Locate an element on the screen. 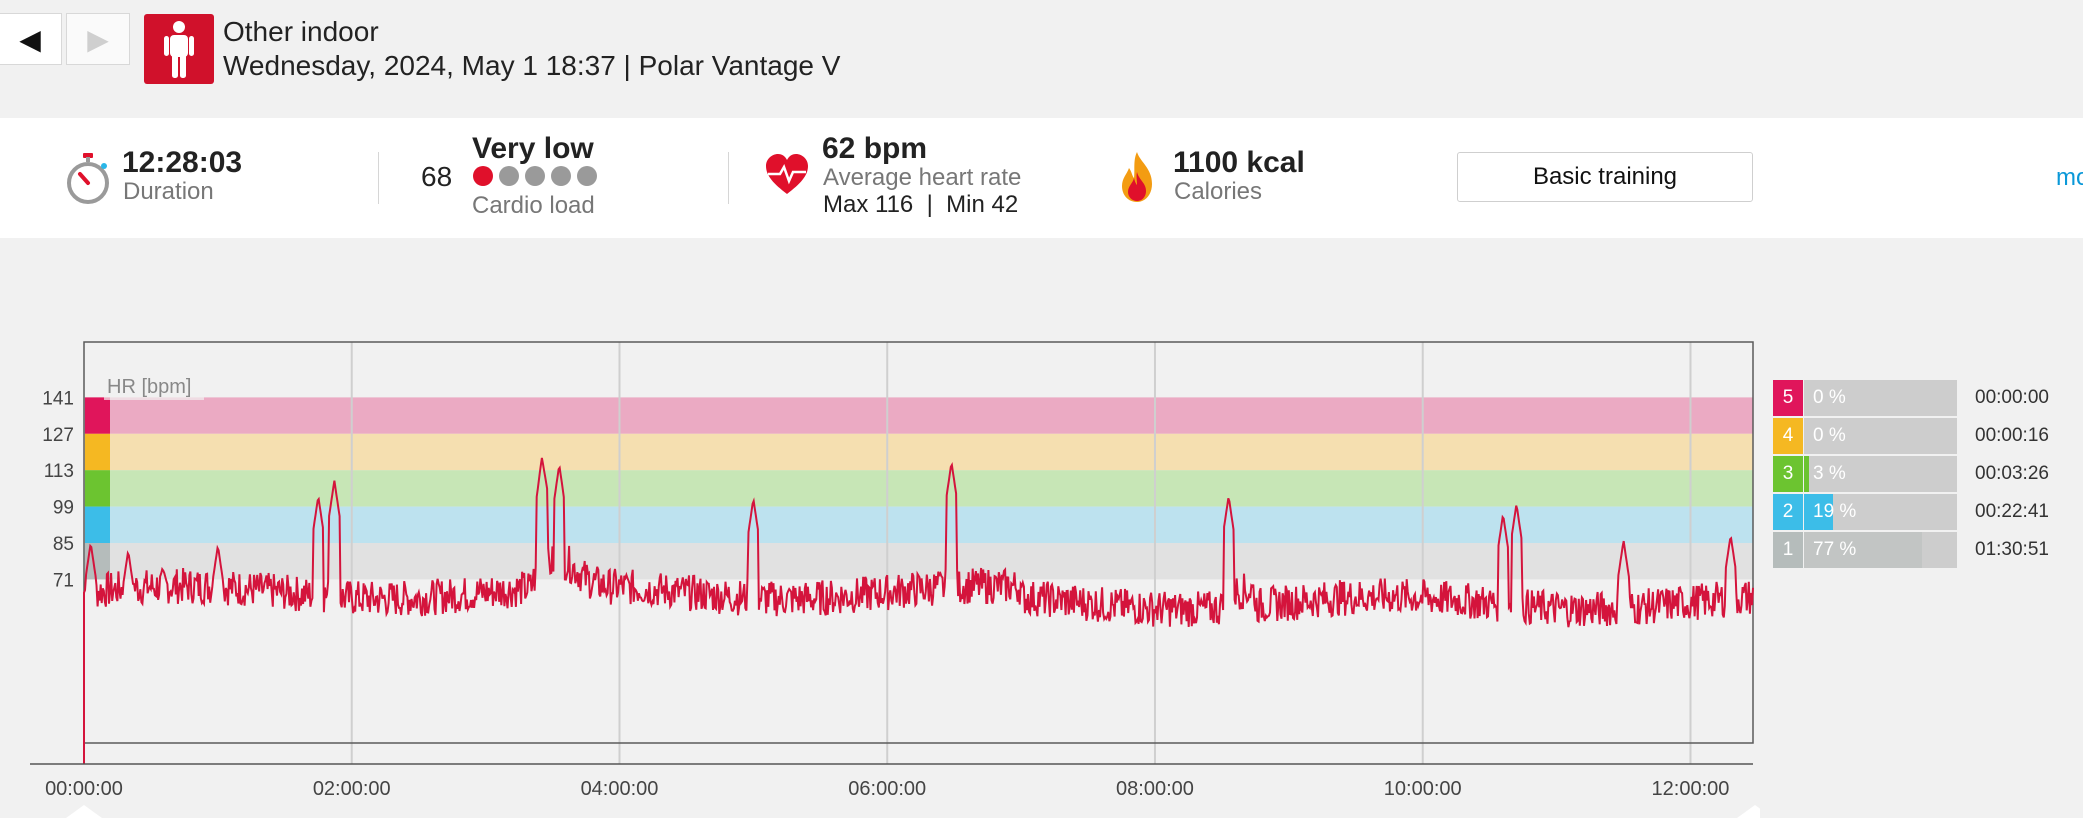 Image resolution: width=2083 pixels, height=818 pixels. x-tick-label: 00:00:00 is located at coordinates (84, 789).